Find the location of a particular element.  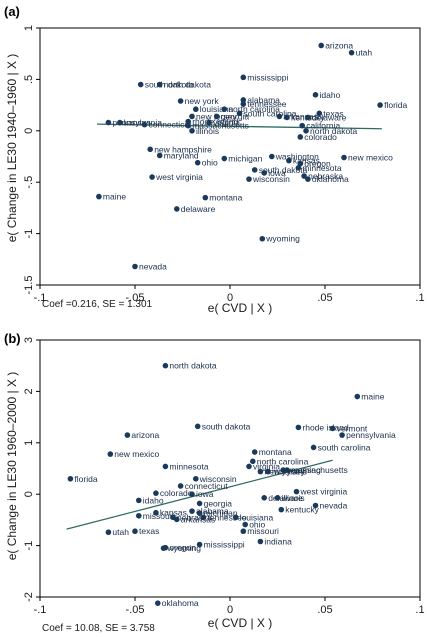

scatter-point-label: montana is located at coordinates (275, 452).